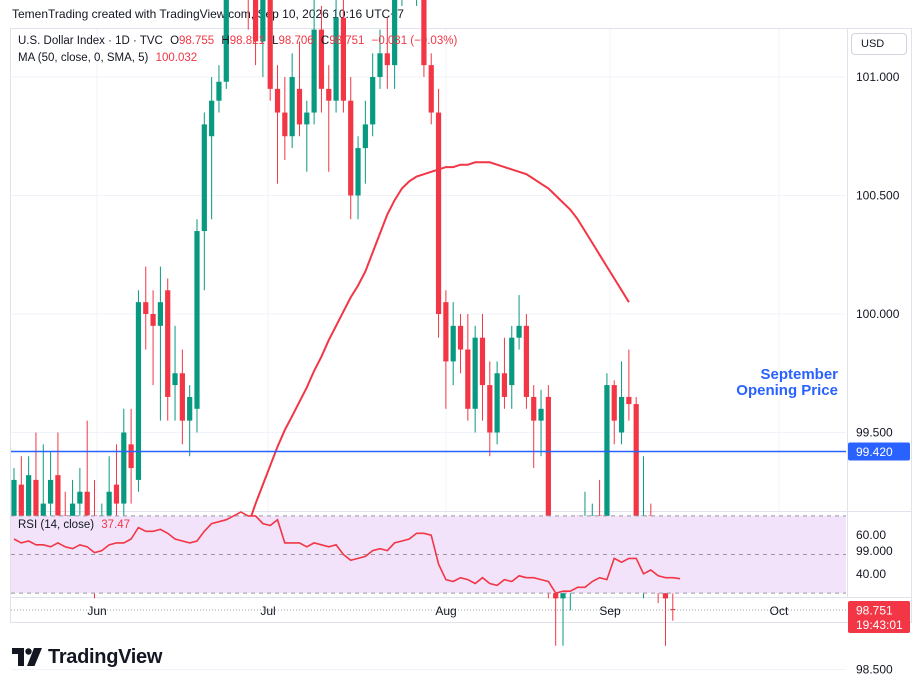  Describe the element at coordinates (347, 553) in the screenshot. I see `rsi-line` at that location.